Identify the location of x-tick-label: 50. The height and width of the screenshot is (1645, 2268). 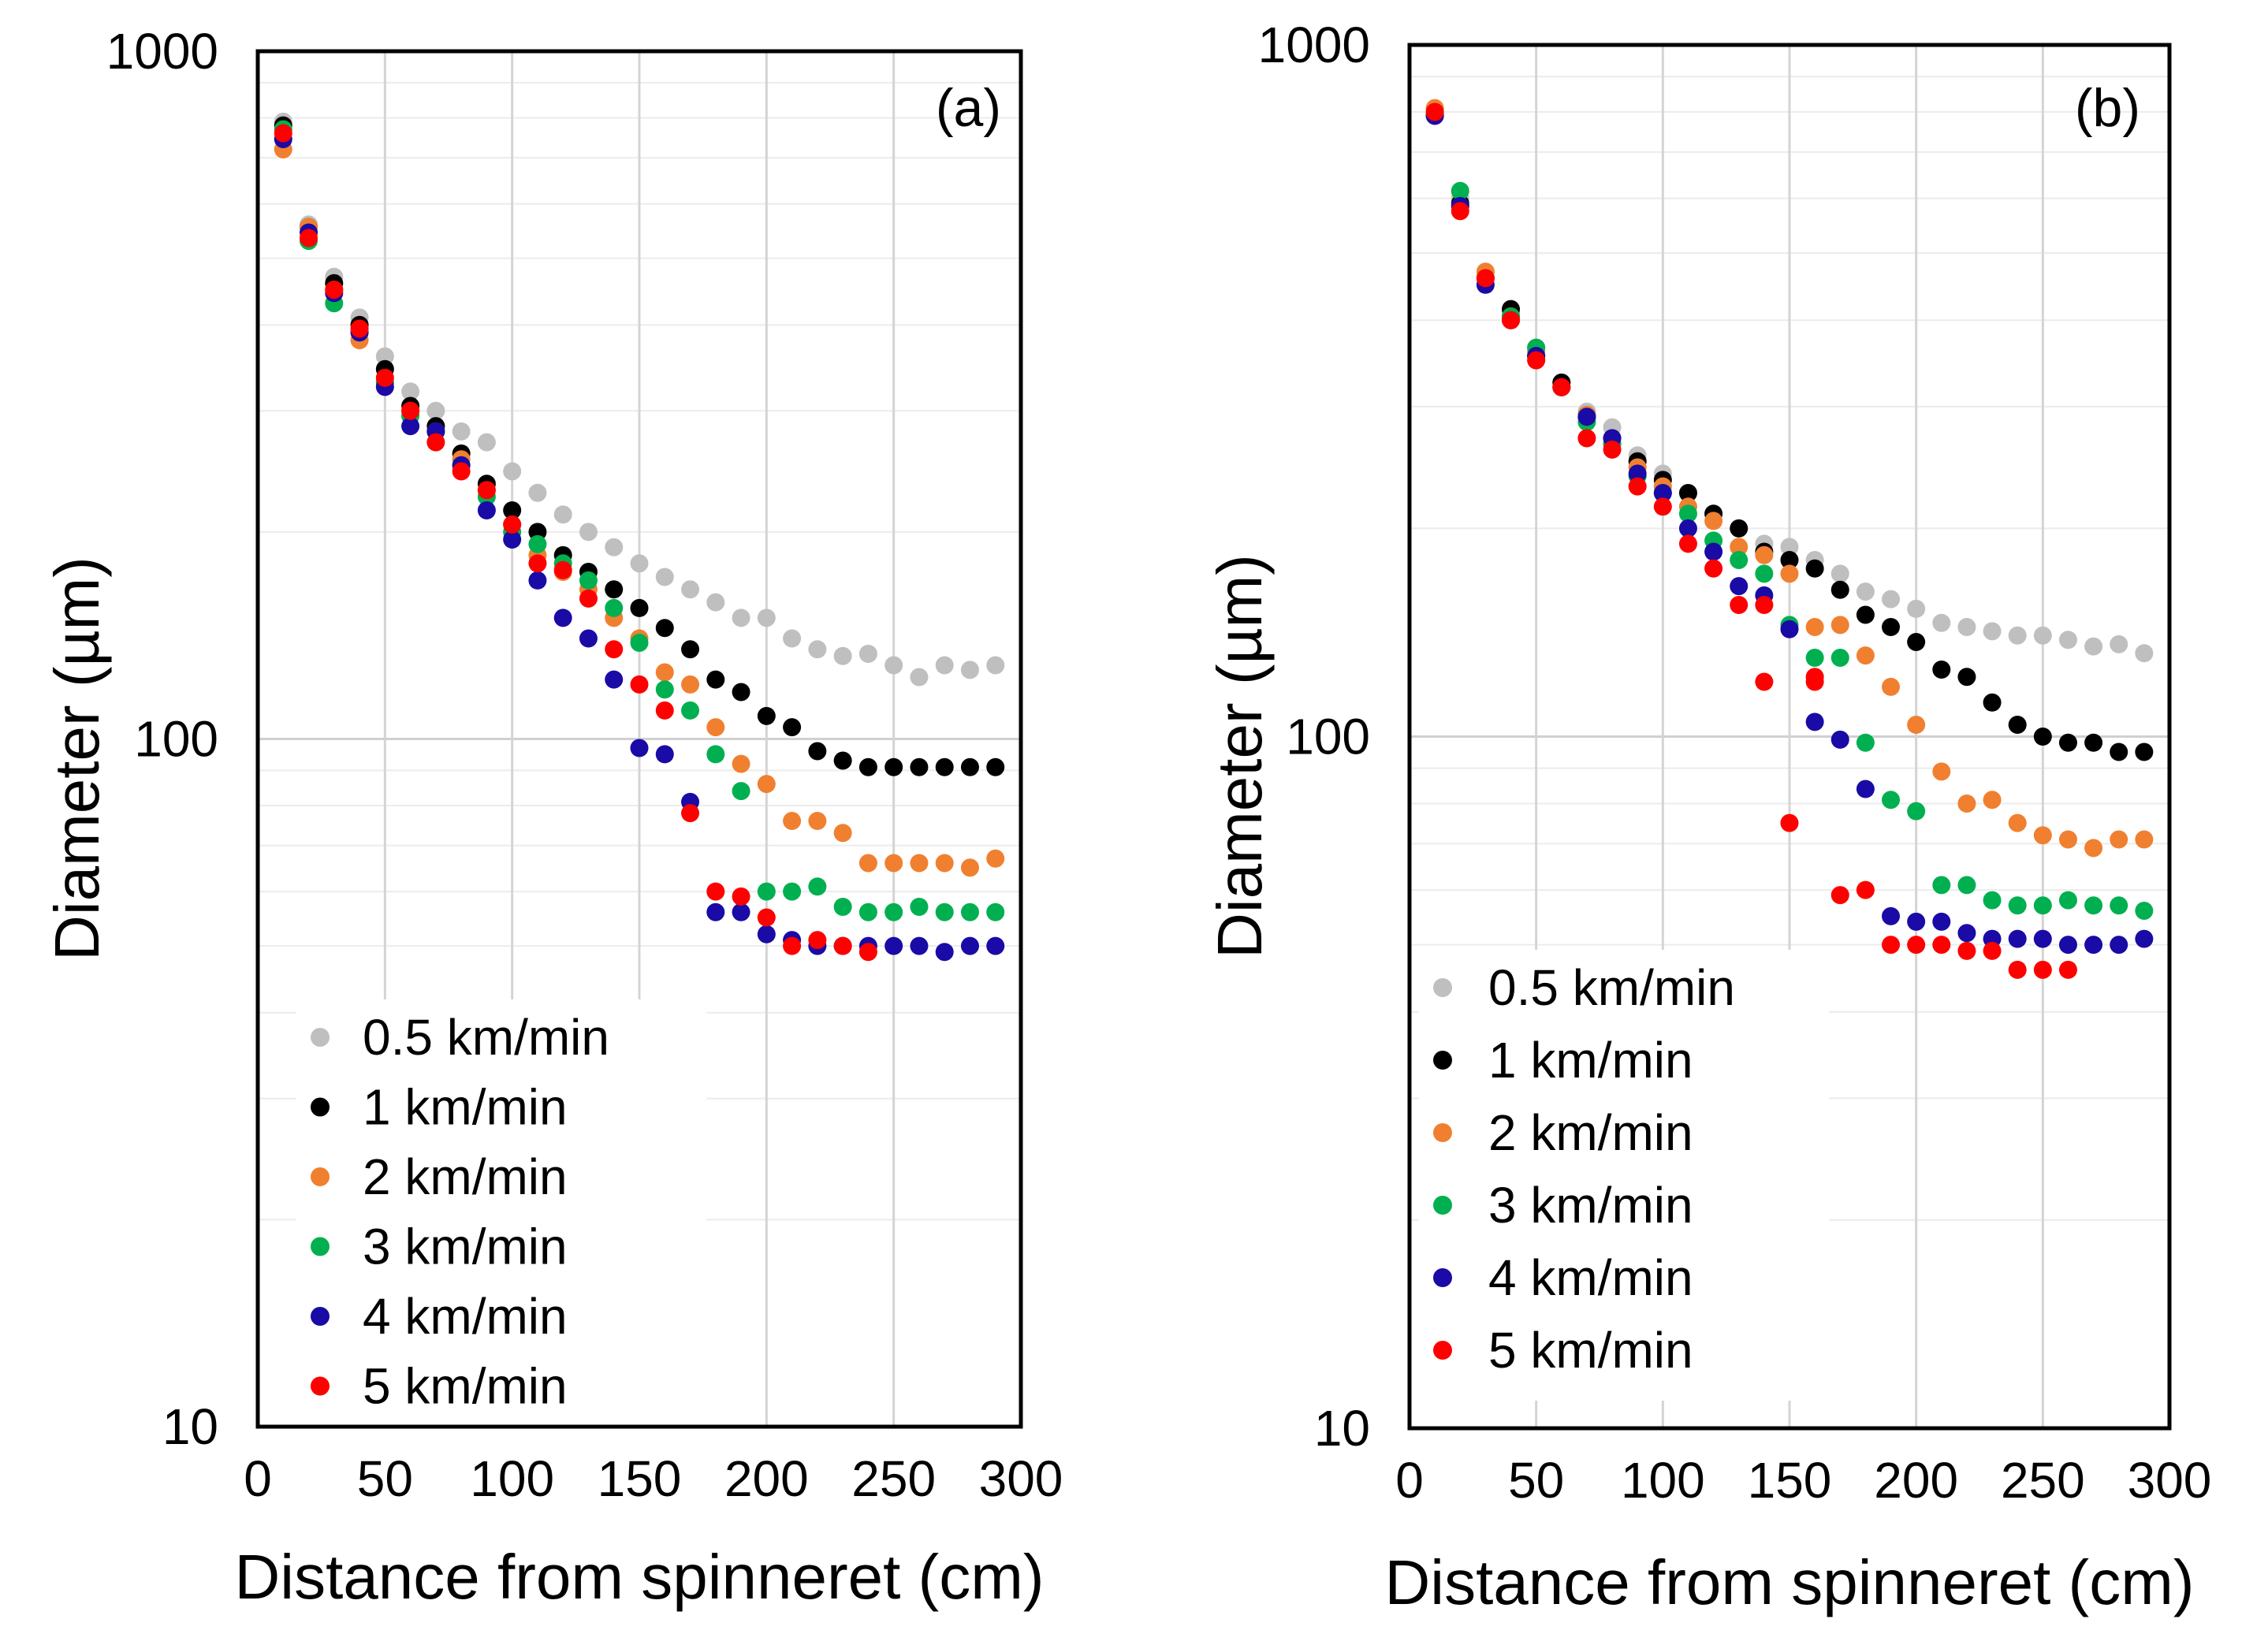
(1536, 1480).